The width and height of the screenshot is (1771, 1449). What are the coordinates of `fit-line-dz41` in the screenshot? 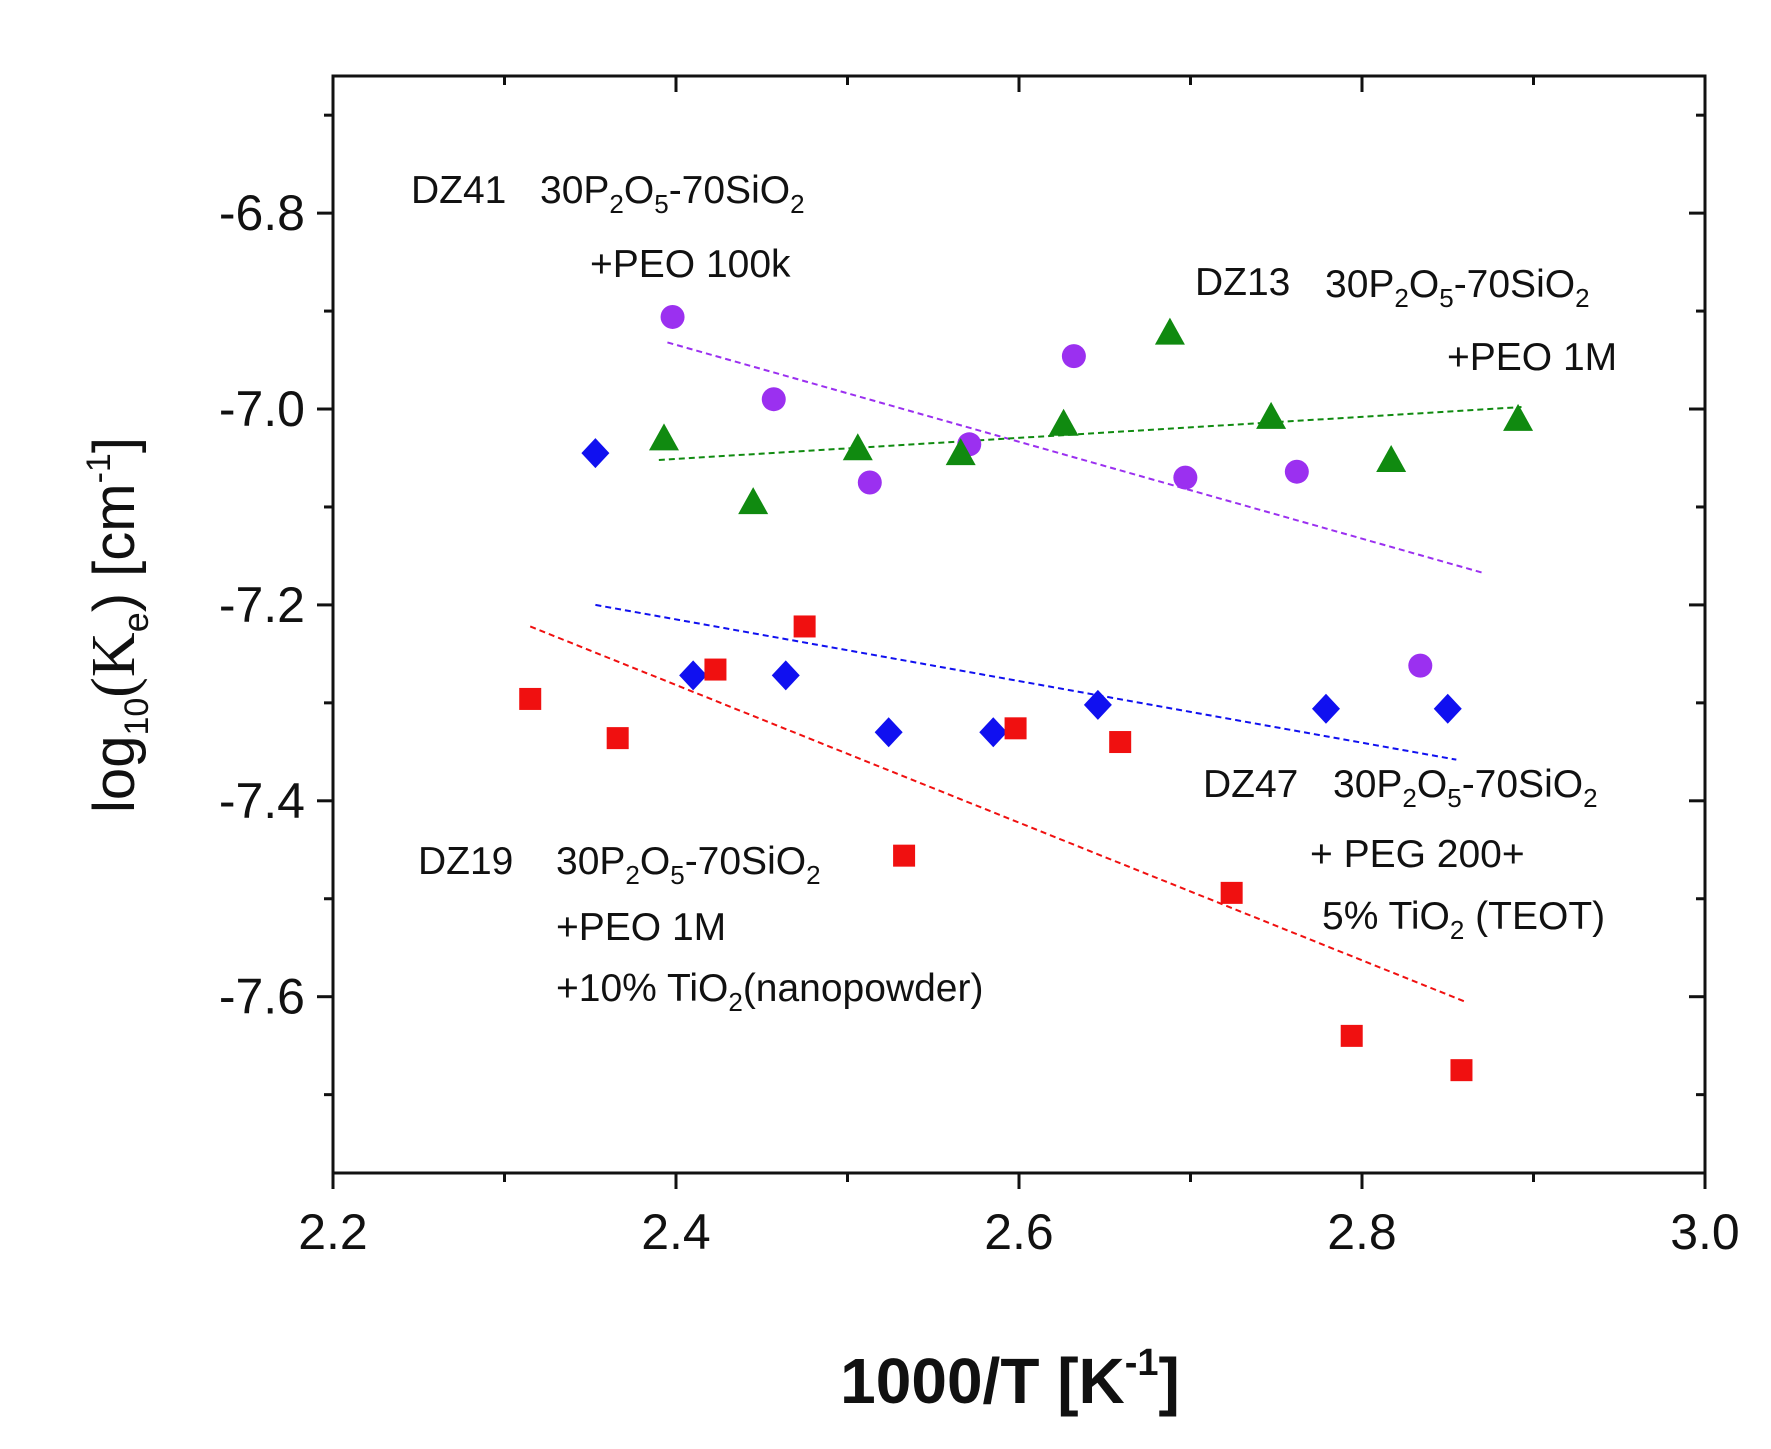 It's located at (1075, 457).